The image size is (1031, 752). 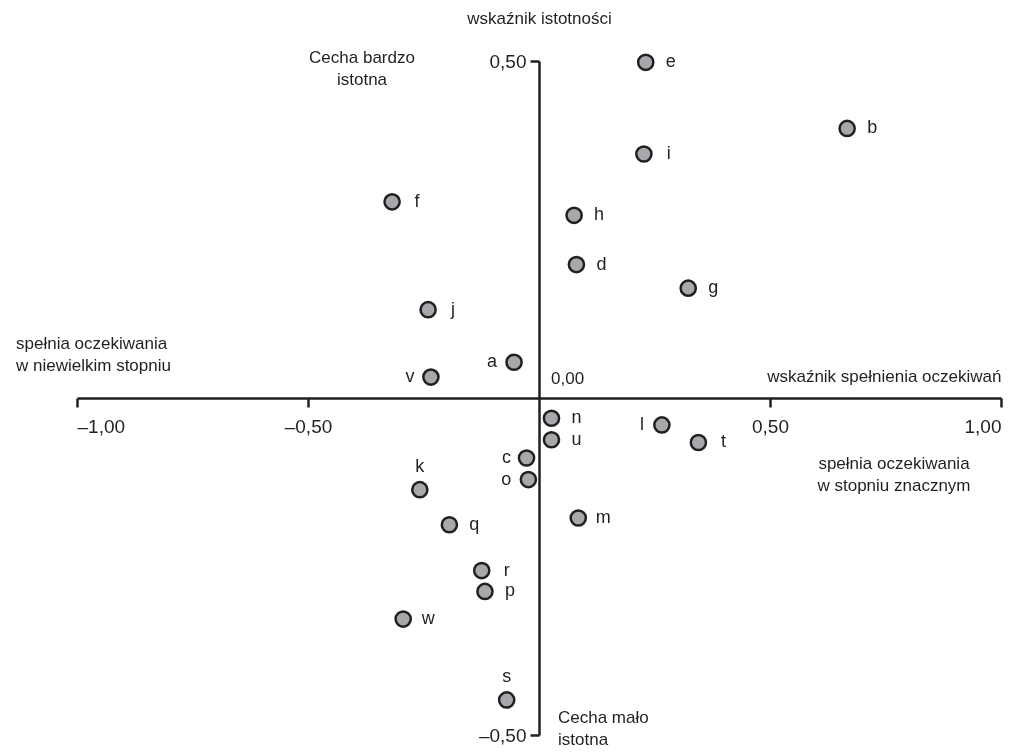 What do you see at coordinates (509, 590) in the screenshot?
I see `series-label: p` at bounding box center [509, 590].